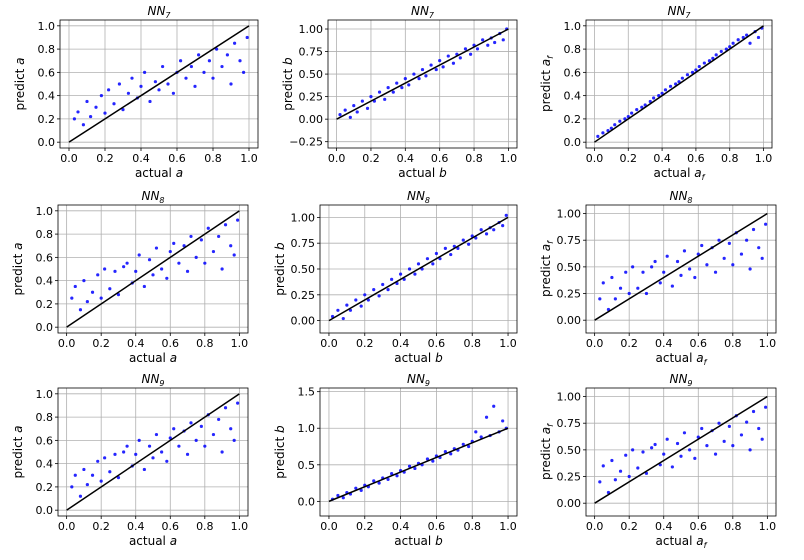  I want to click on y-tick-label: 0.25, so click(303, 295).